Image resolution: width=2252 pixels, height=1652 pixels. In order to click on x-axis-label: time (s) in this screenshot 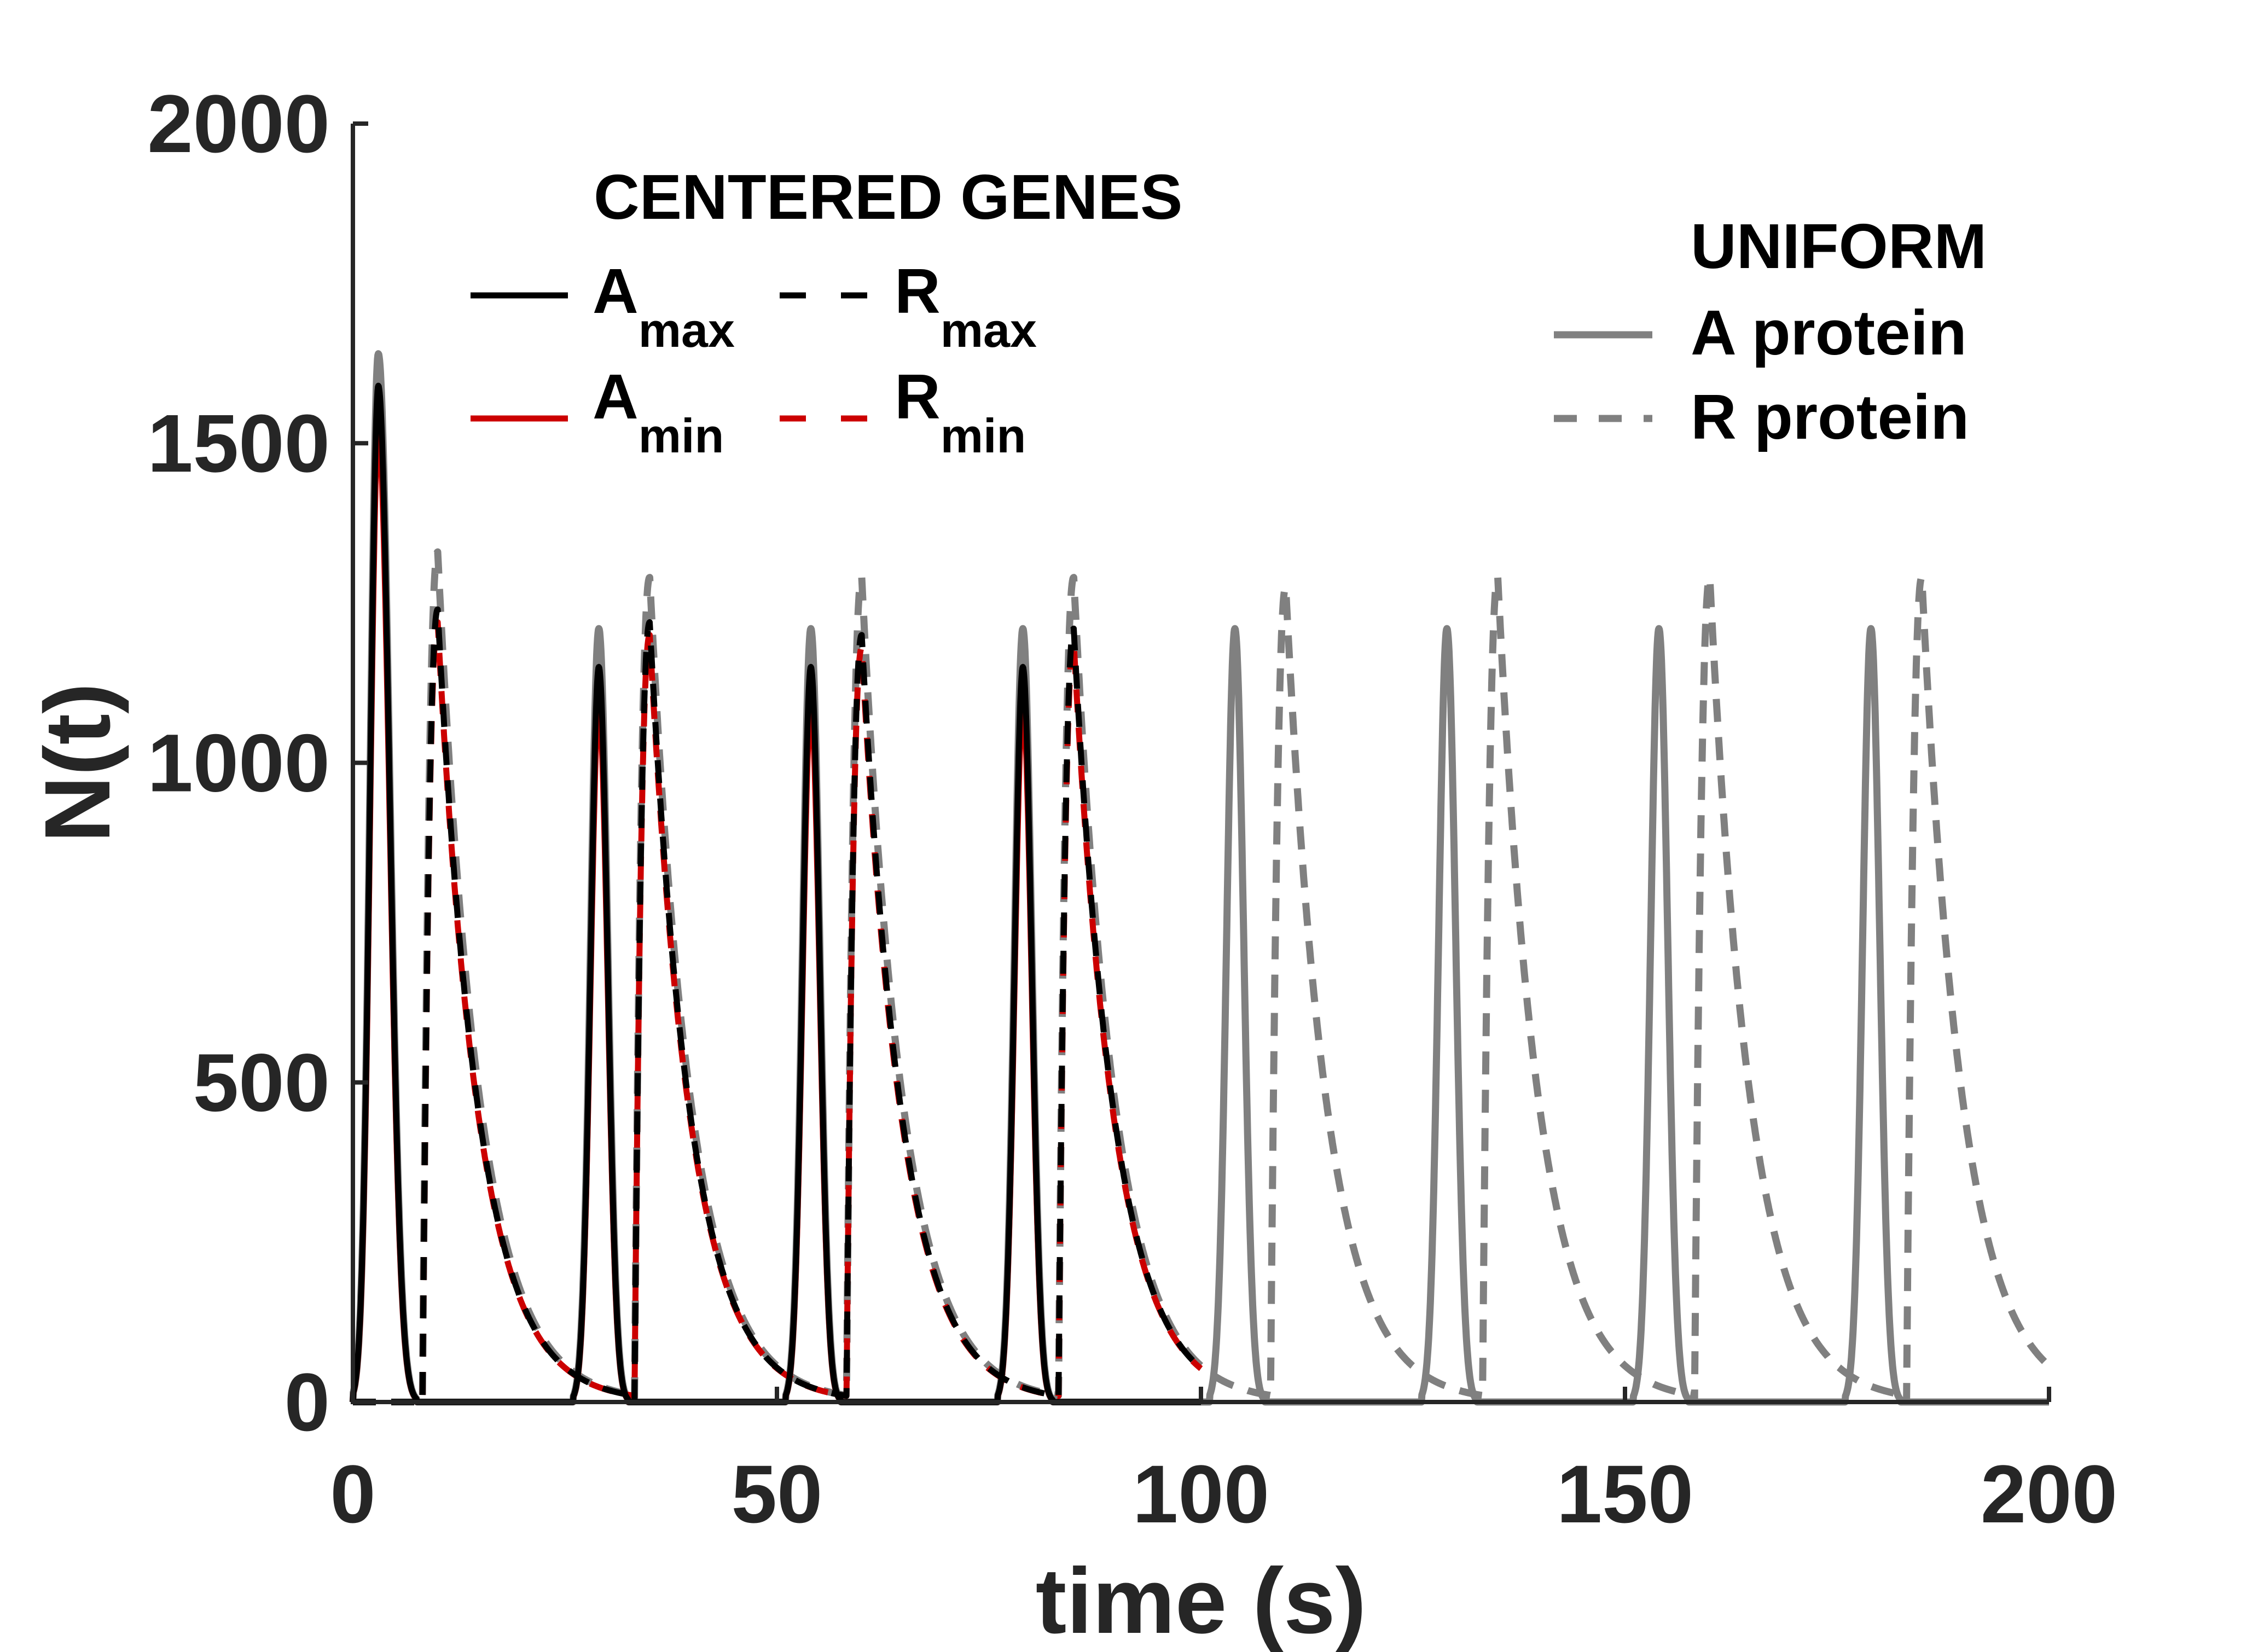, I will do `click(1201, 1600)`.